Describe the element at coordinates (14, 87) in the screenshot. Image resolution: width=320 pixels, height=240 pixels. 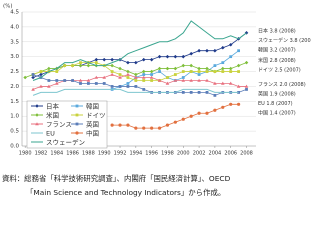
I see `y-tick-label: 2.0` at that location.